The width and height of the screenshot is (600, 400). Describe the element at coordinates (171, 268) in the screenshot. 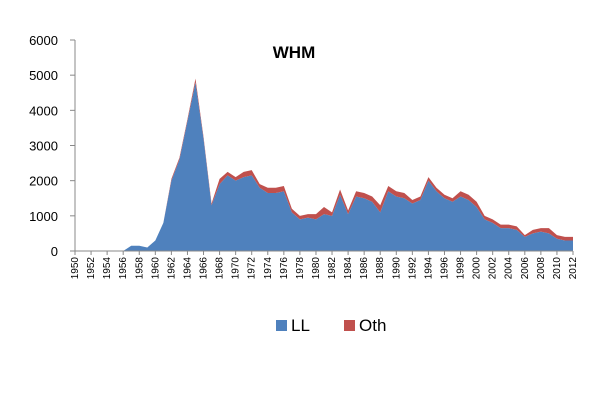

I see `x-tick-label: 1962` at that location.